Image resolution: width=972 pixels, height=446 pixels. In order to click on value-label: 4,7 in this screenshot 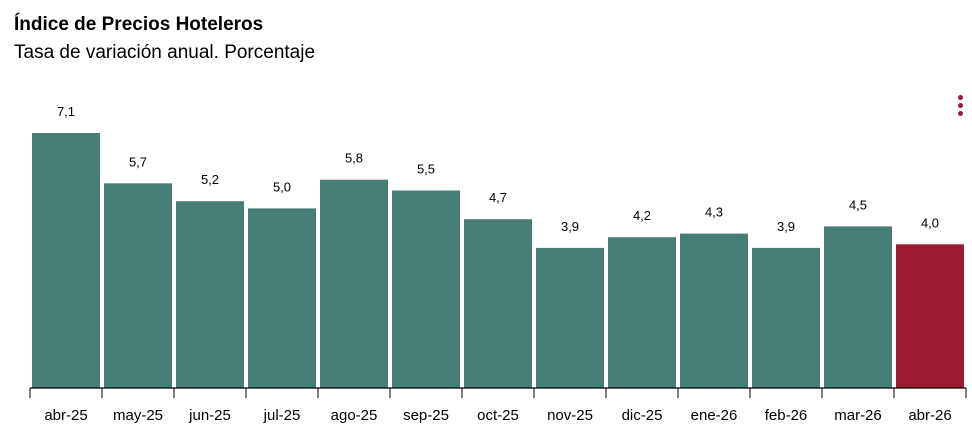, I will do `click(498, 197)`.